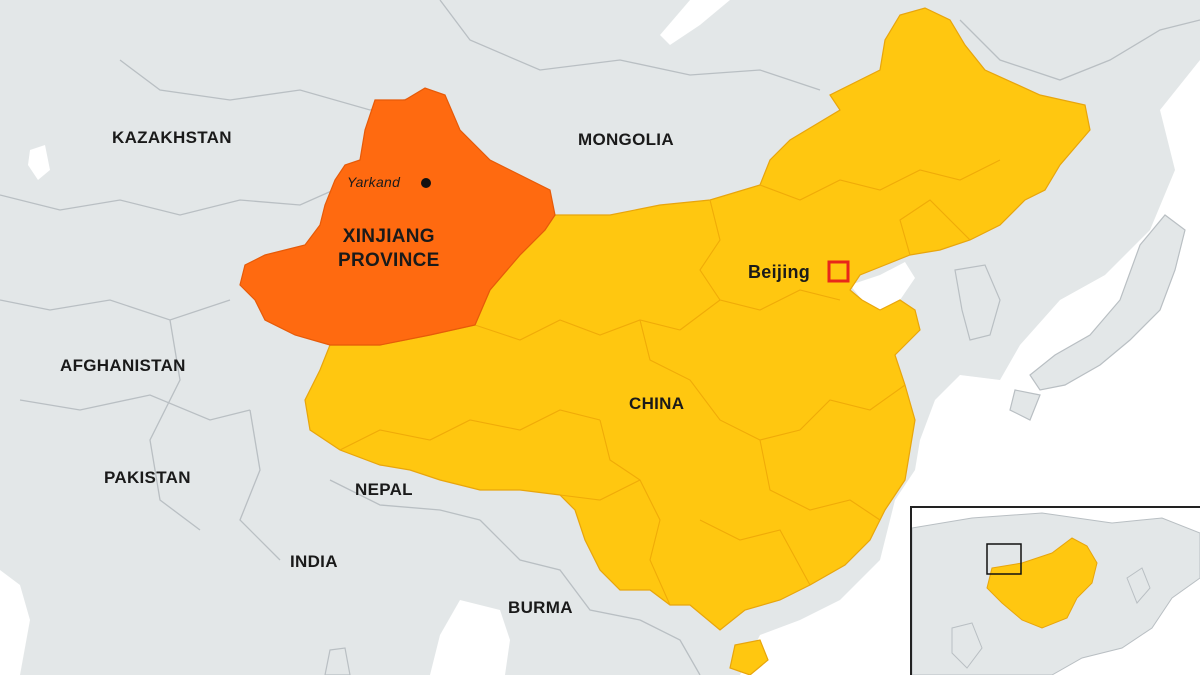 The height and width of the screenshot is (675, 1200). What do you see at coordinates (374, 182) in the screenshot?
I see `label-yarkand: Yarkand` at bounding box center [374, 182].